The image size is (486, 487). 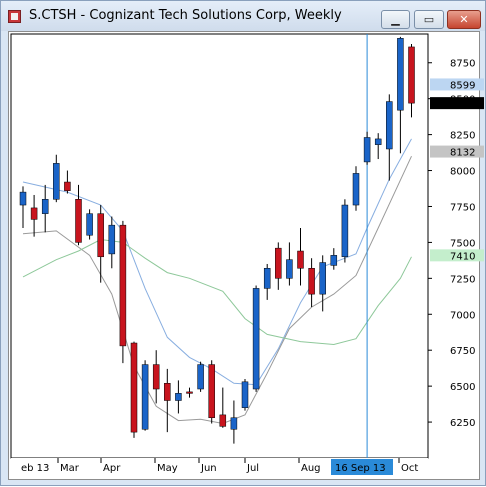 I want to click on x-axis-band, so click(x=219, y=467).